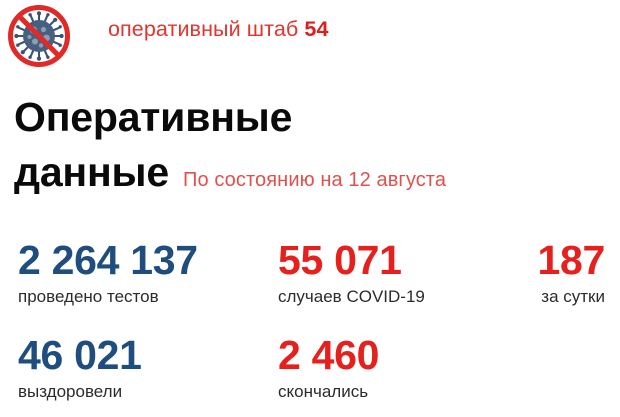  I want to click on stat-deaths: 2 460 скончались, so click(328, 367).